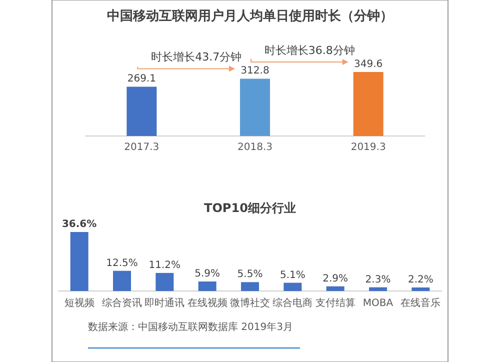 This screenshot has height=362, width=500. I want to click on x-tick-label: 综合资讯, so click(122, 303).